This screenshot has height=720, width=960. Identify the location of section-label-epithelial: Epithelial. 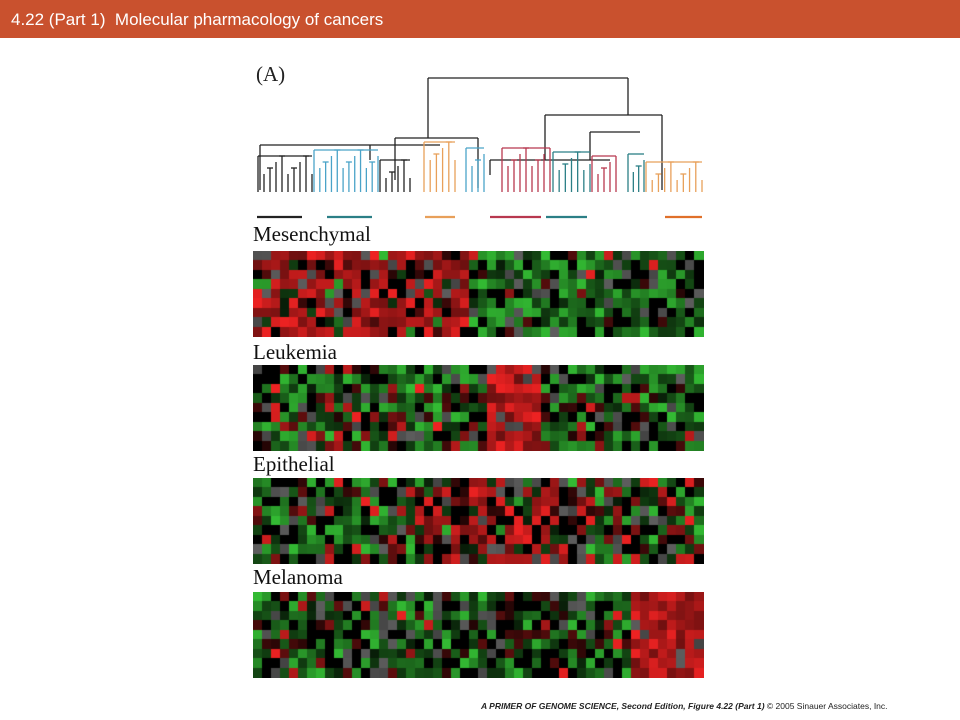
(294, 464).